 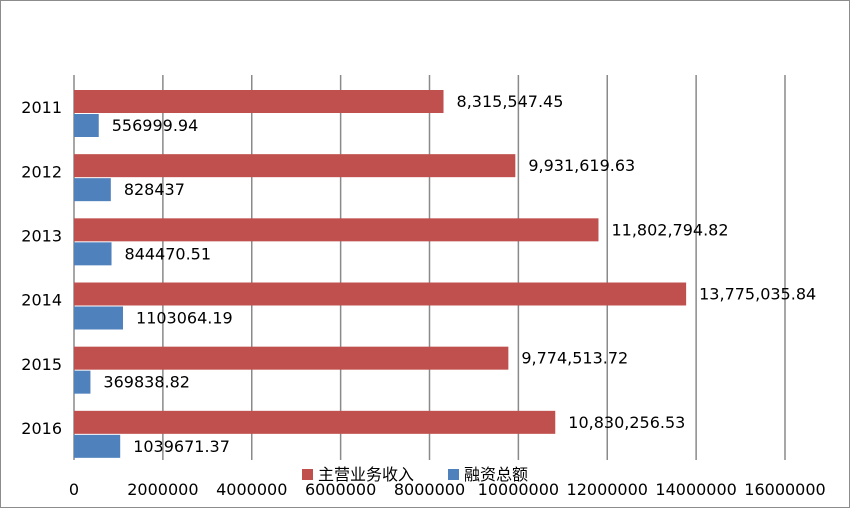 What do you see at coordinates (168, 253) in the screenshot?
I see `data-label: 844470.51` at bounding box center [168, 253].